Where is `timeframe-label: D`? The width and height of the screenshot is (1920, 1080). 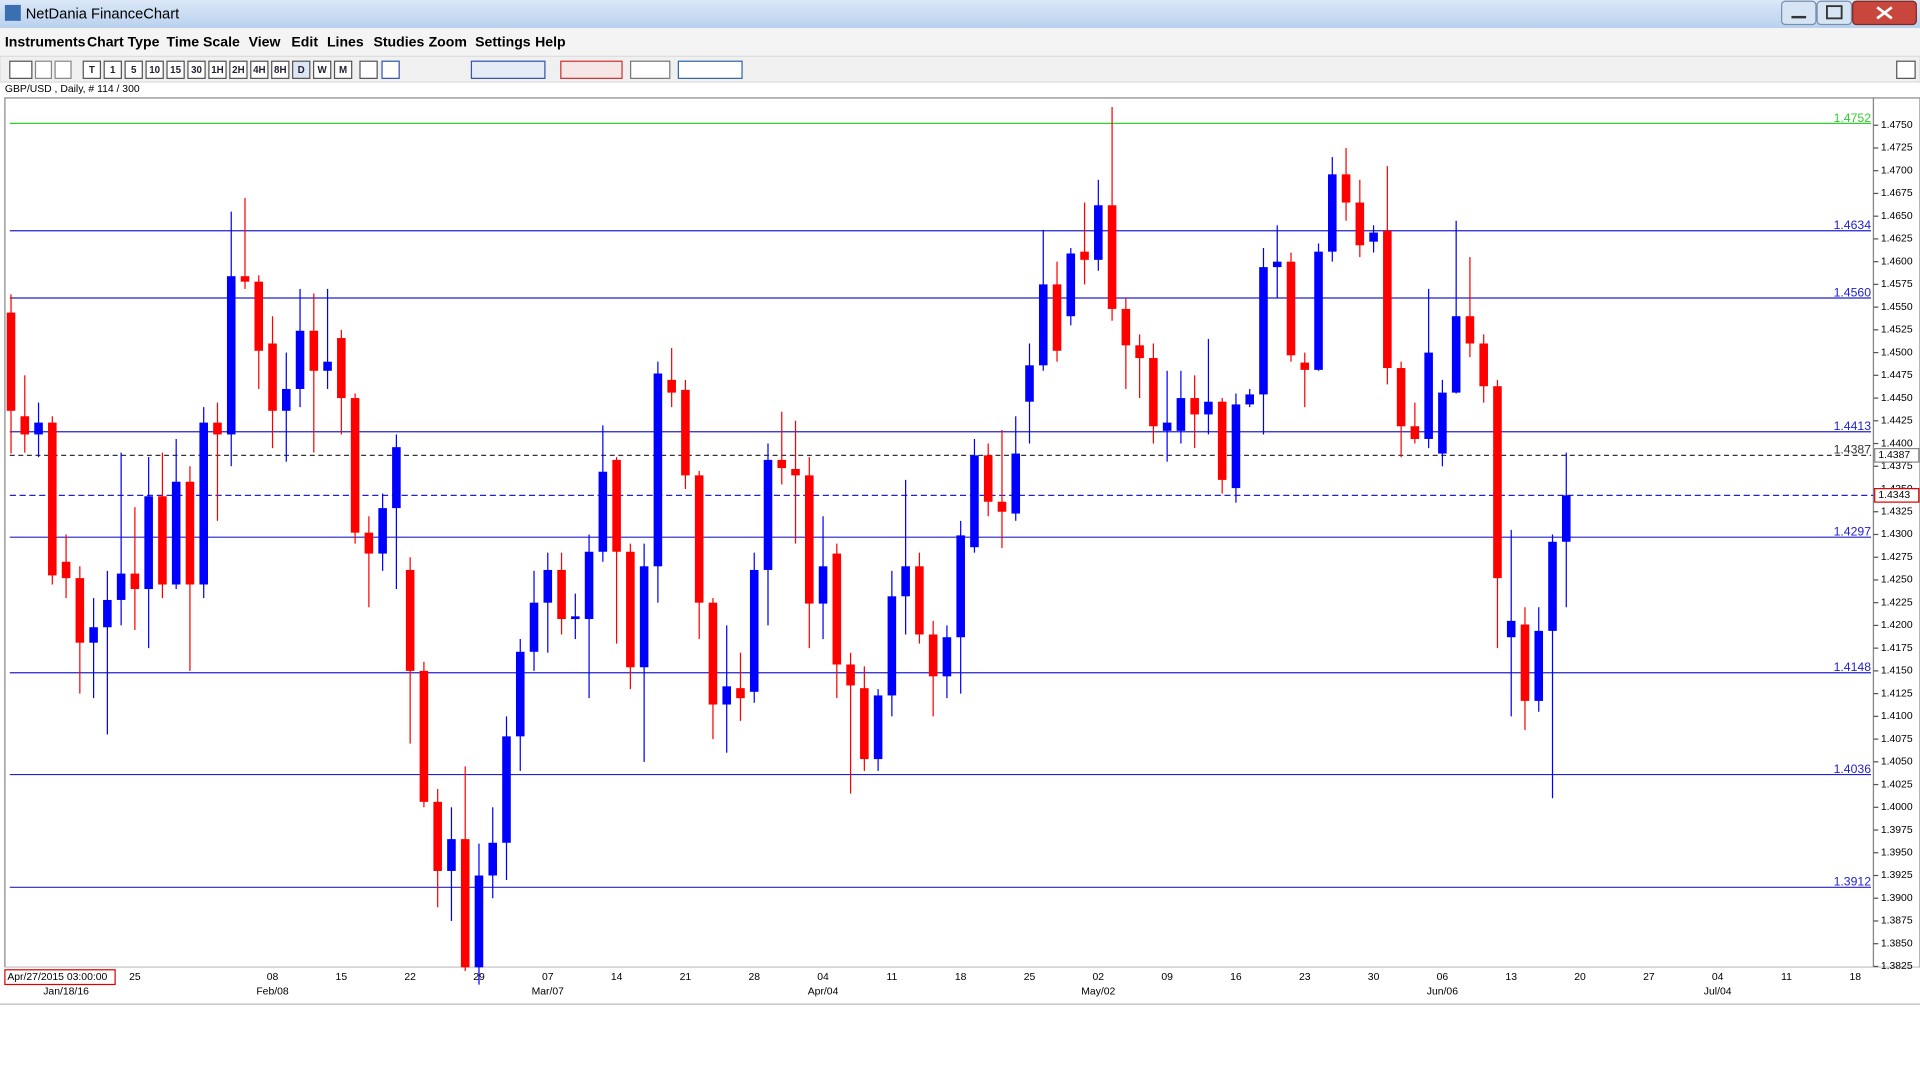 timeframe-label: D is located at coordinates (301, 70).